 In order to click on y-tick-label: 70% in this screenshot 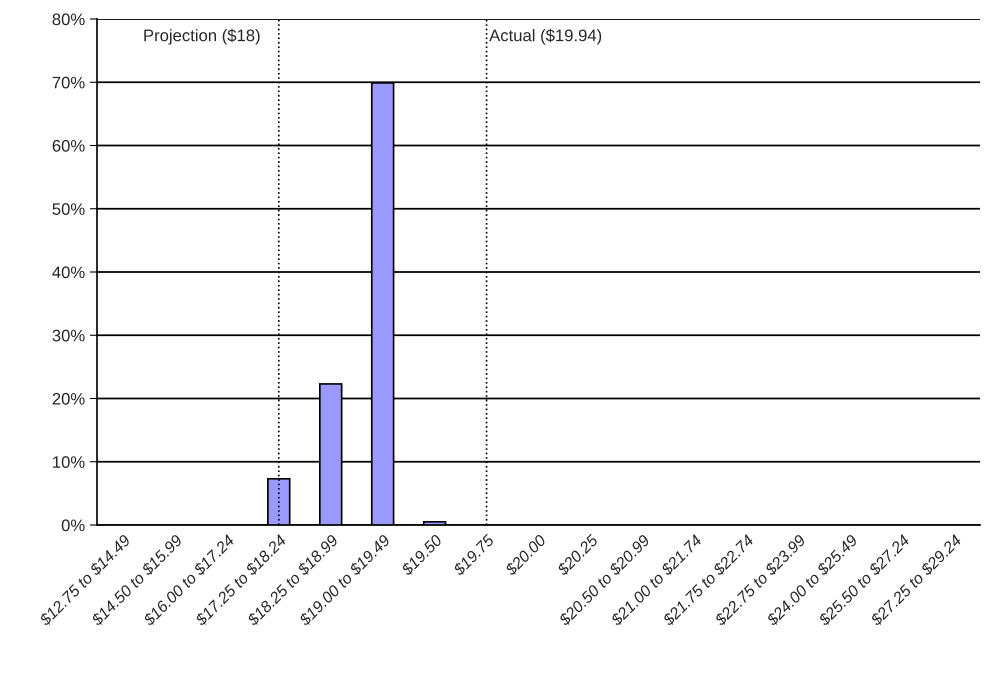, I will do `click(68, 82)`.